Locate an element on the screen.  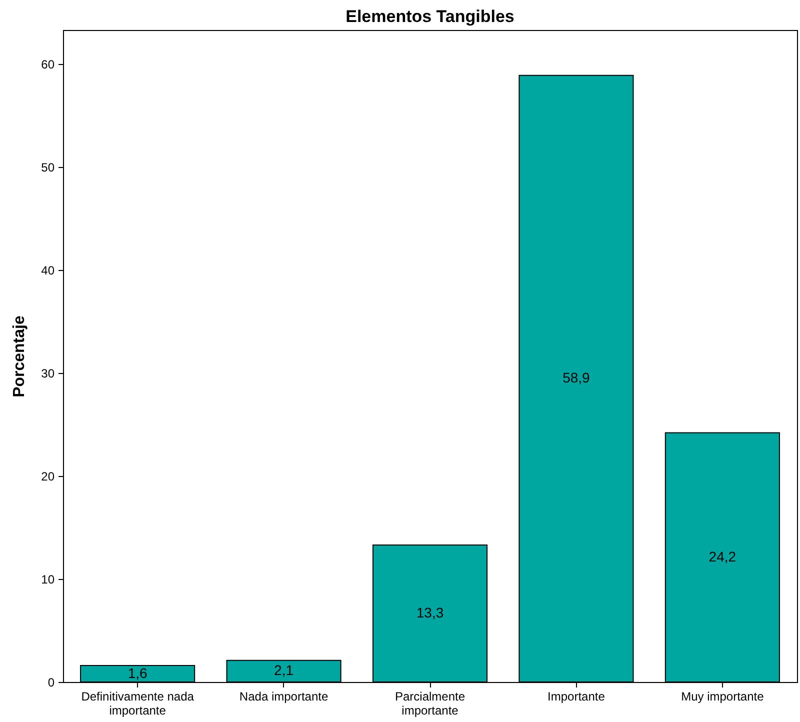
data-label: 24,2 is located at coordinates (722, 556).